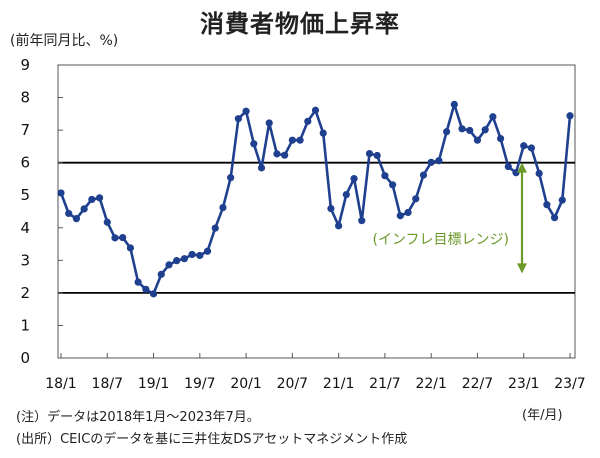 Image resolution: width=600 pixels, height=458 pixels. I want to click on x-tick-label: 20/7, so click(292, 384).